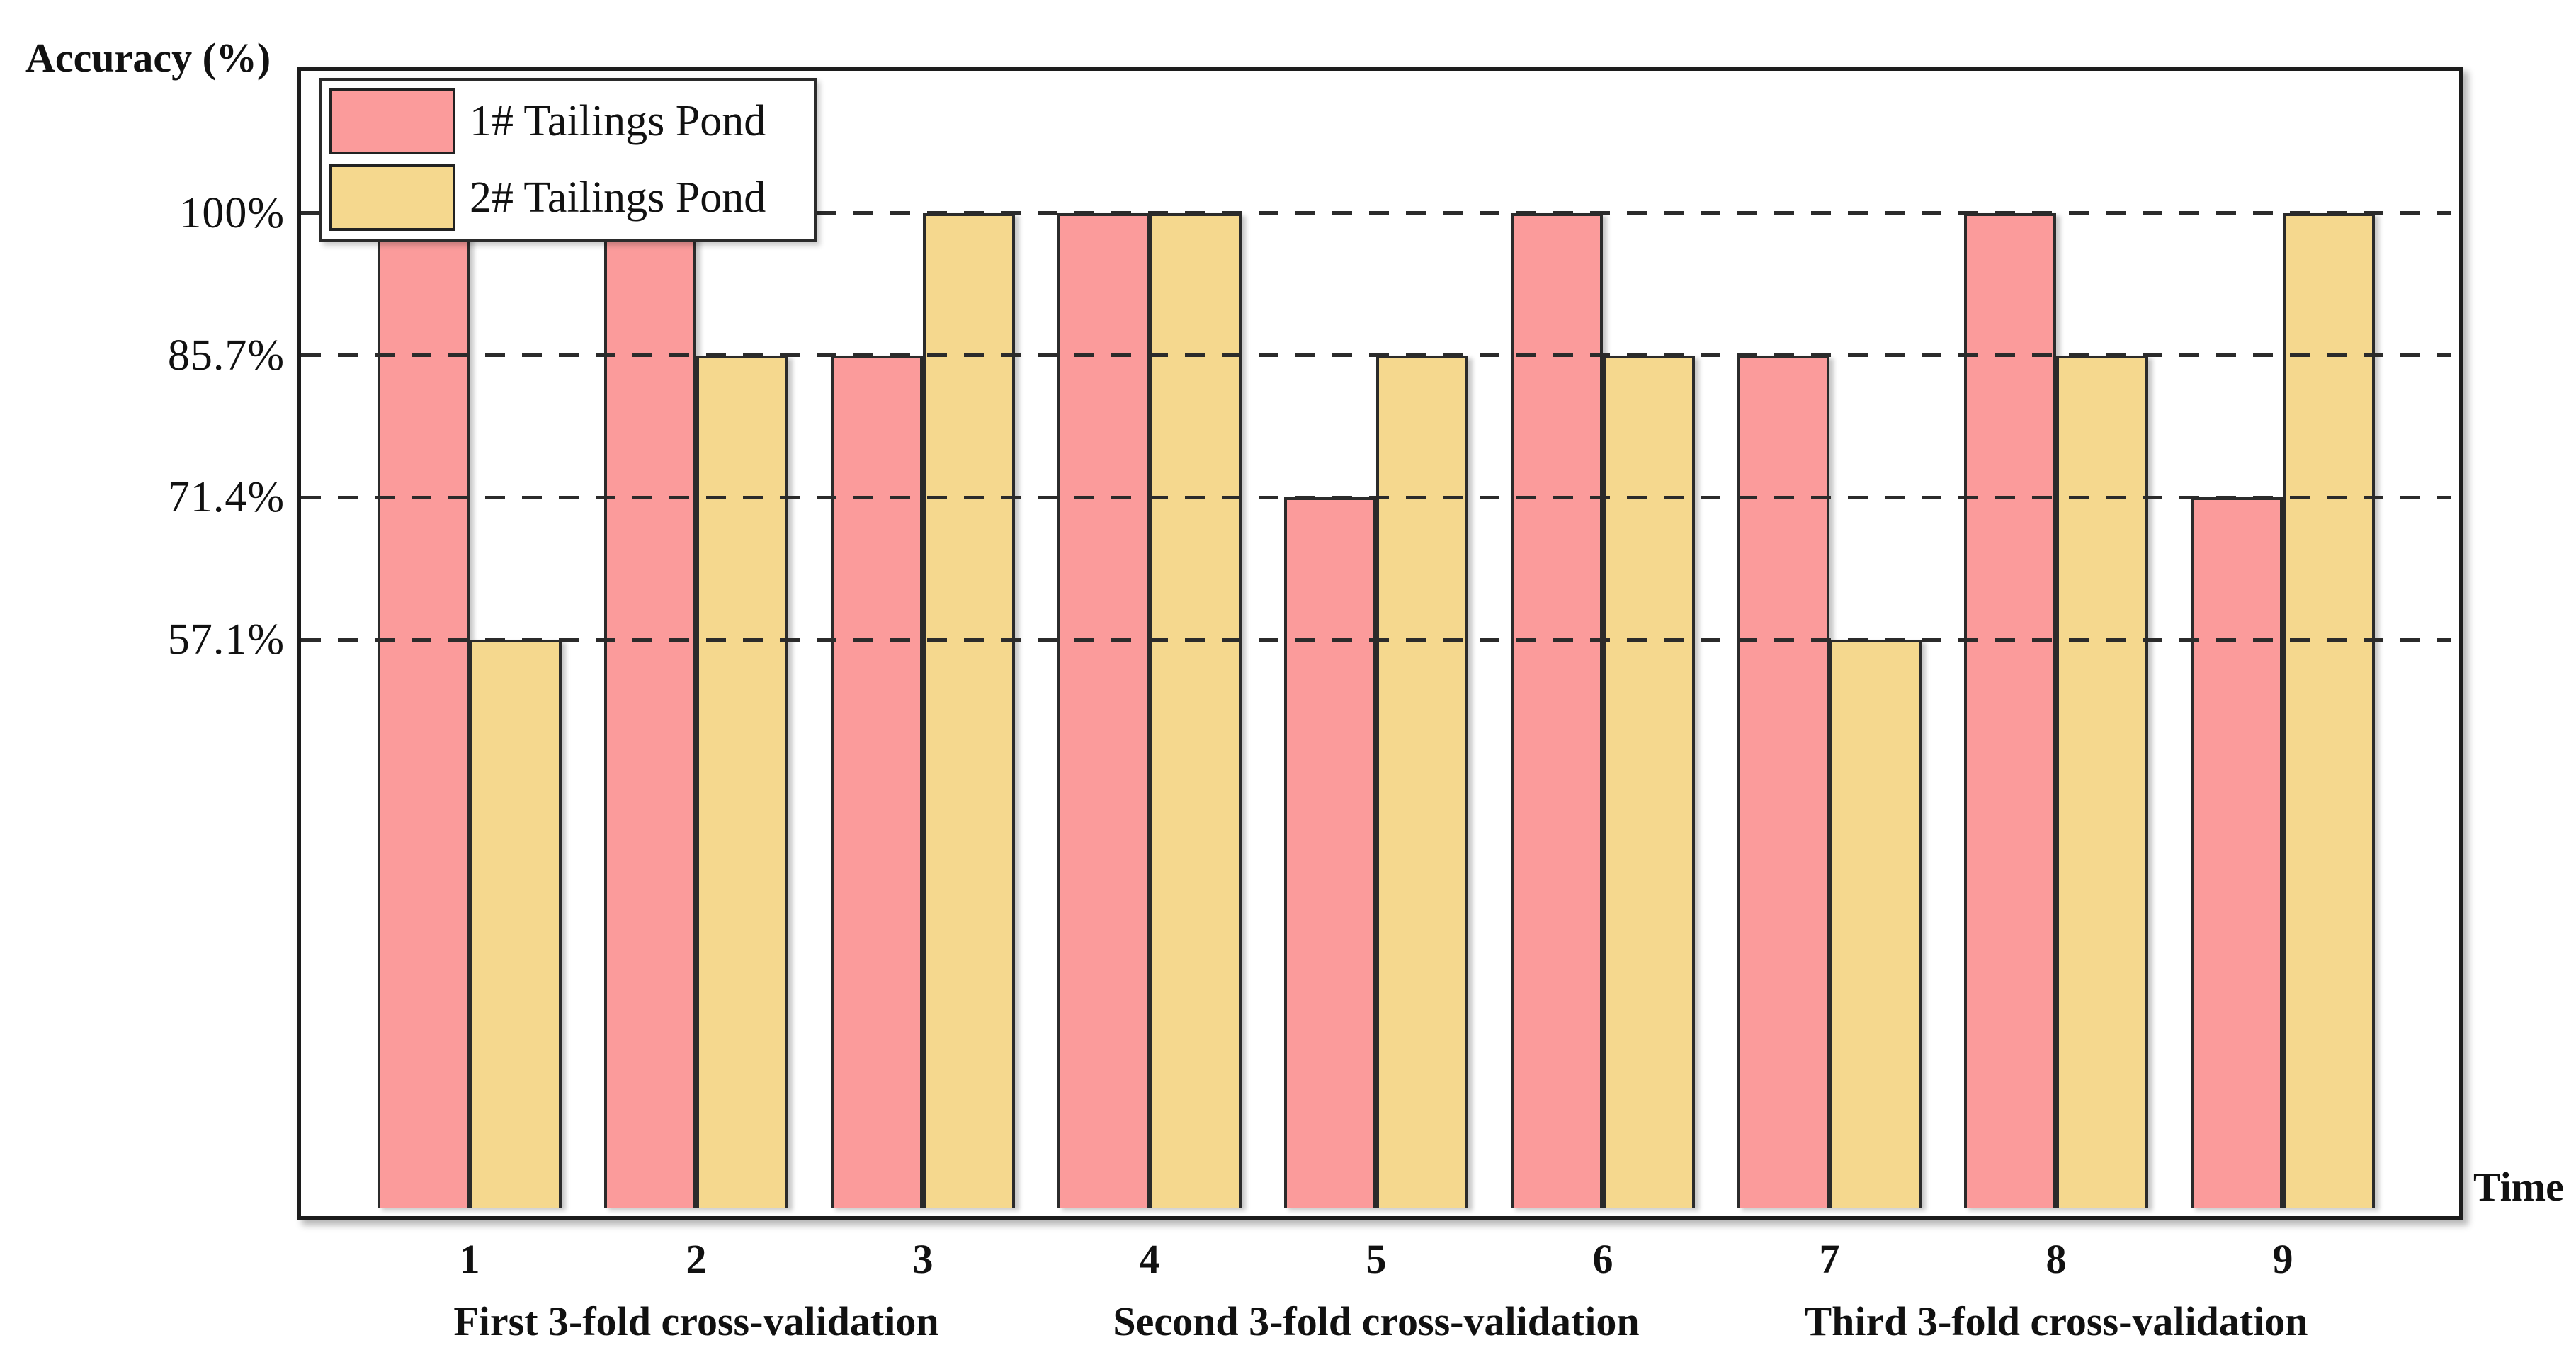 This screenshot has height=1350, width=2576. I want to click on gridline-57.1%, so click(1376, 639).